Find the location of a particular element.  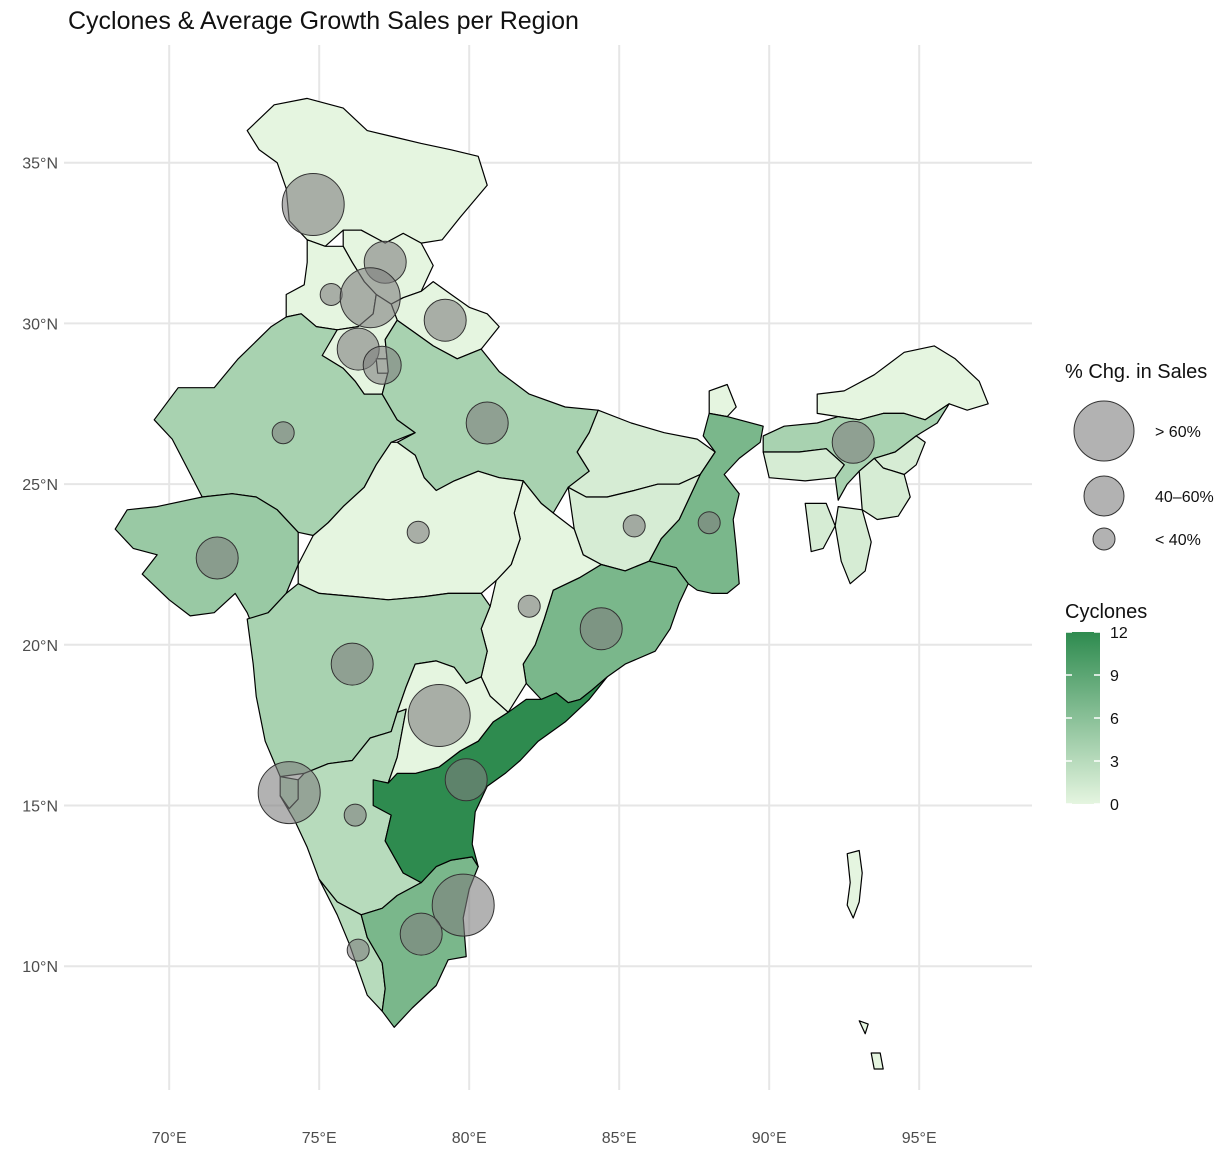

y-tick-label-1: 15°N is located at coordinates (40, 807).